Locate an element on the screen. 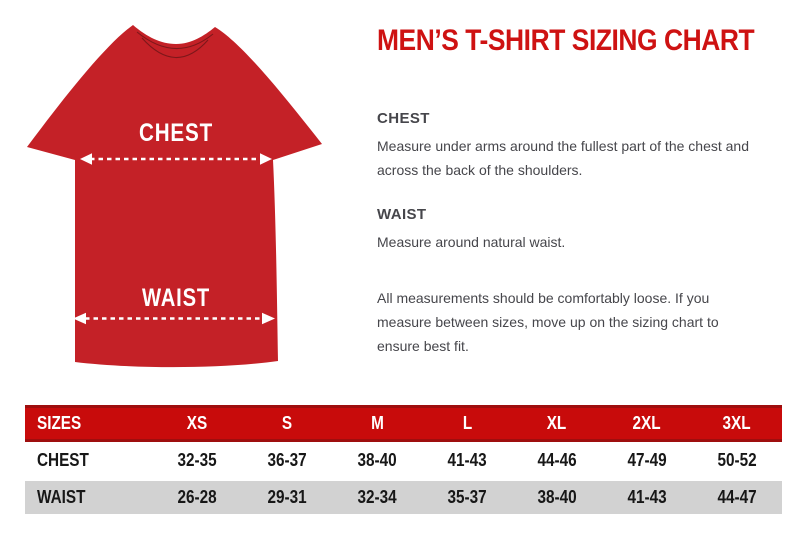 This screenshot has height=533, width=800. size-value: 32-35 is located at coordinates (197, 459).